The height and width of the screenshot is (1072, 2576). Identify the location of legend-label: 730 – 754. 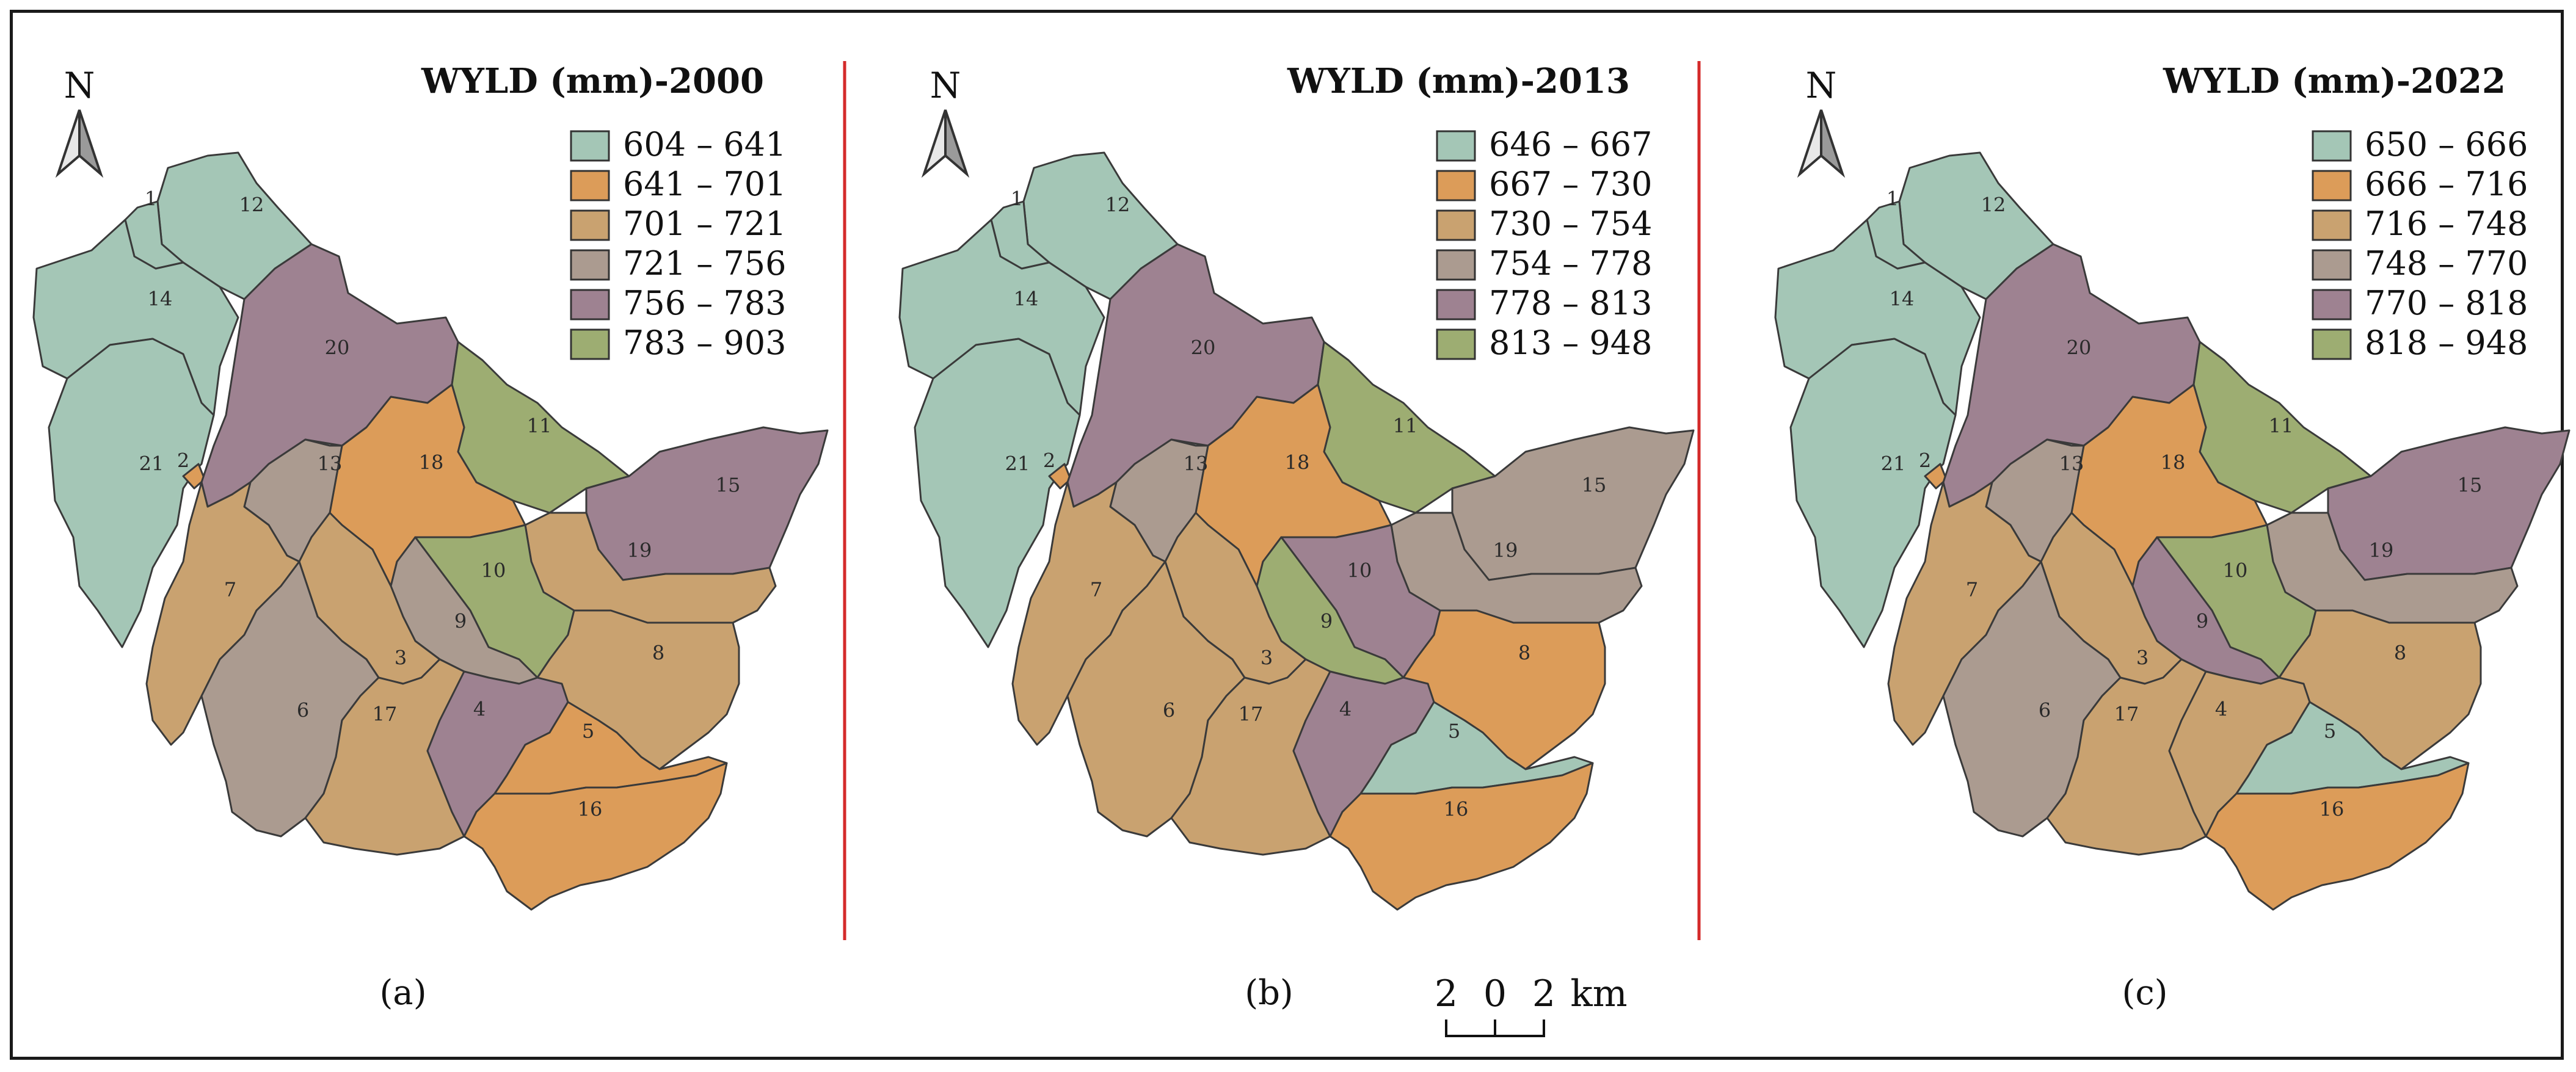
(1570, 224).